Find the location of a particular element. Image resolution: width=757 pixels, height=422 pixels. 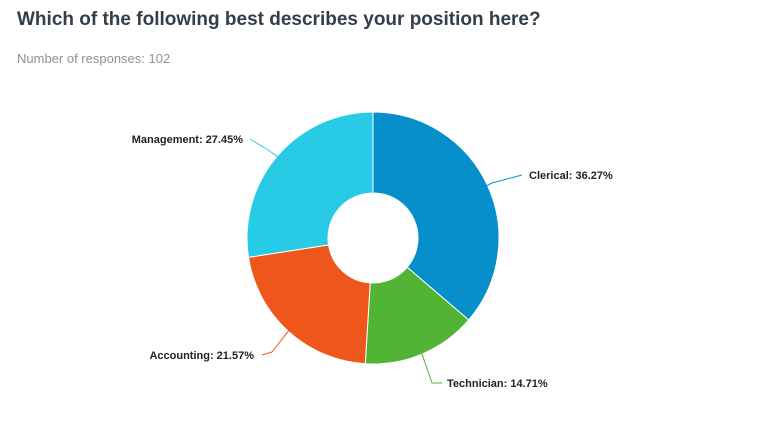

leader-line-management is located at coordinates (264, 148).